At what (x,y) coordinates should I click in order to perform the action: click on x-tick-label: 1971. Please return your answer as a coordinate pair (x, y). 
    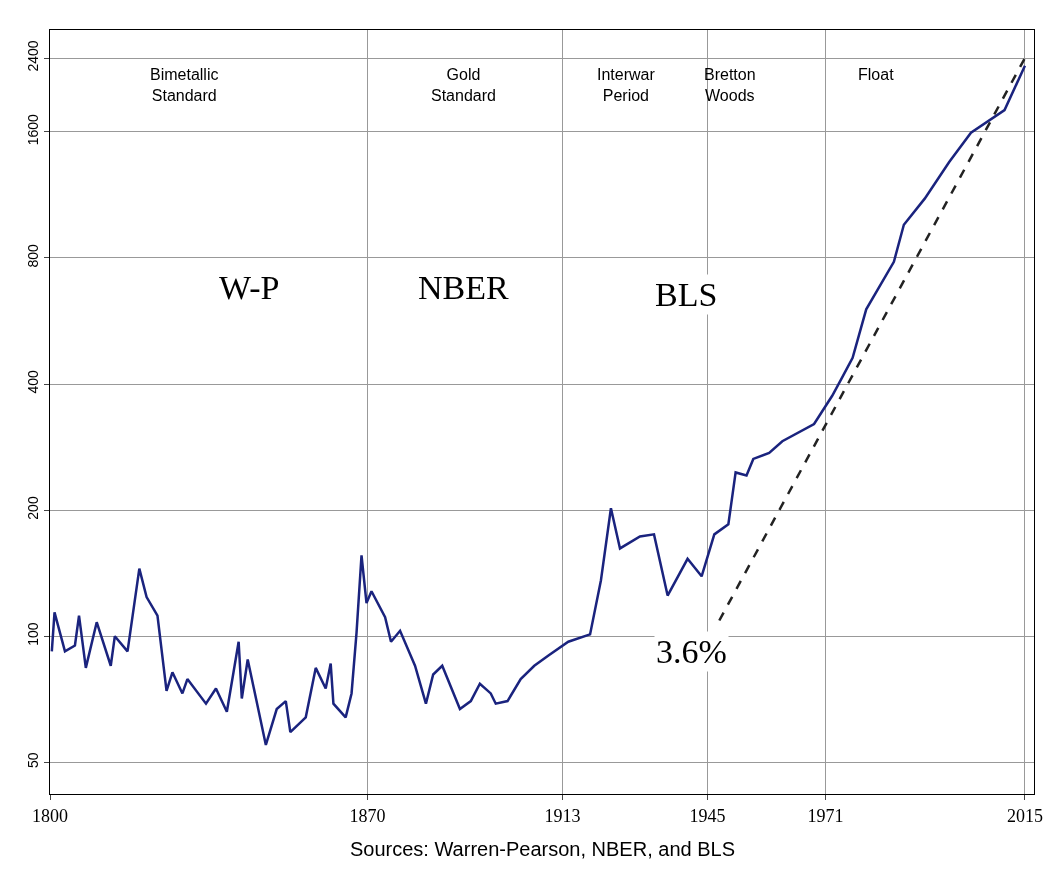
    Looking at the image, I should click on (825, 815).